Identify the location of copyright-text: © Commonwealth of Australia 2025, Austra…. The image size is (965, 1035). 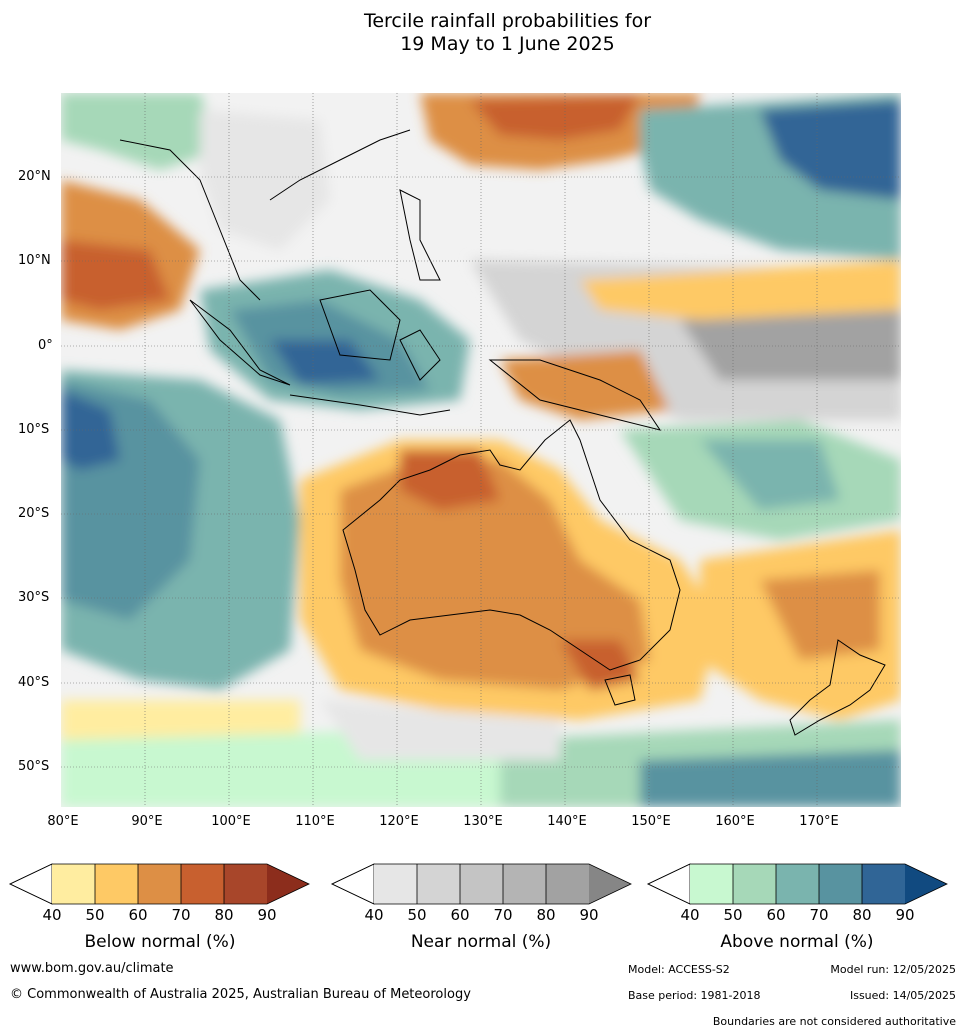
(240, 994).